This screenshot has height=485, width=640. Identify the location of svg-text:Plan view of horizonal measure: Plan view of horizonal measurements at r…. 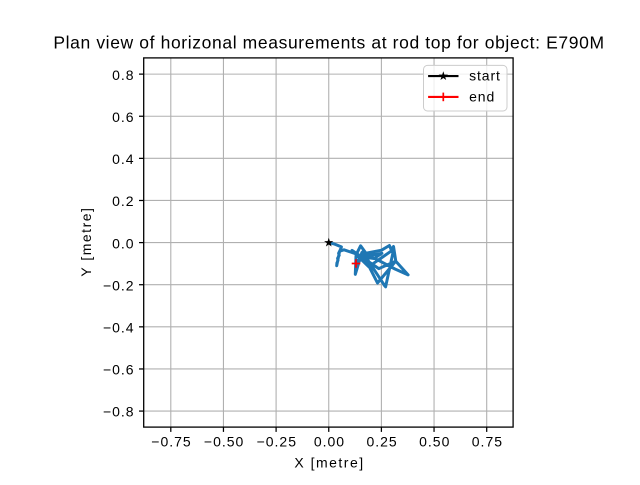
(328, 43).